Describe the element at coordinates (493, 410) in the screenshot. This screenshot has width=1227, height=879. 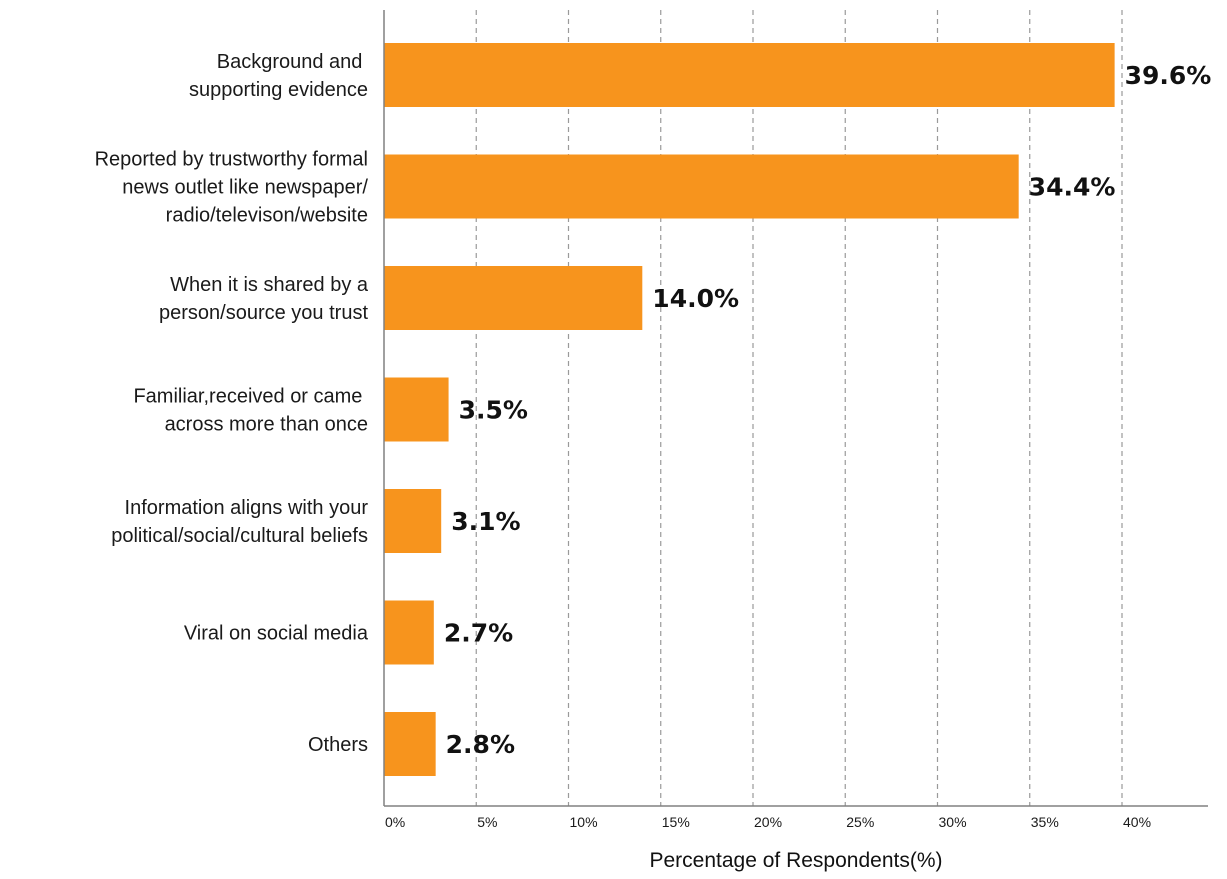
I see `data-label: 3.5%` at that location.